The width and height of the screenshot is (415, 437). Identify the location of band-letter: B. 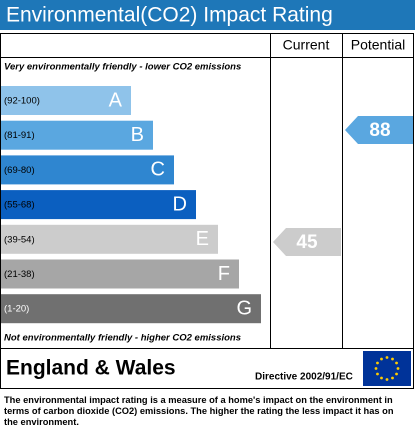
(137, 135).